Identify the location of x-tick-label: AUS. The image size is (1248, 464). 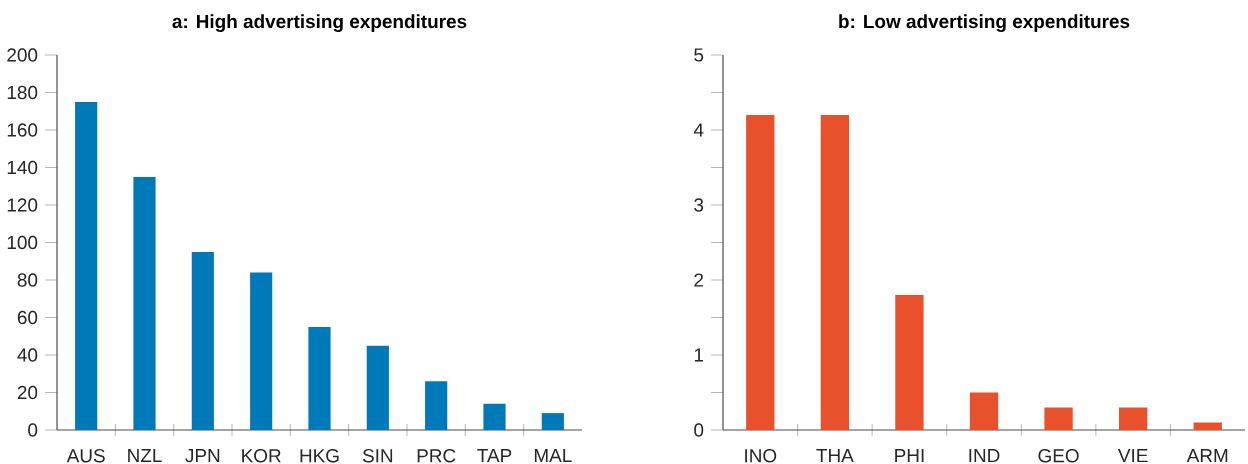
(85, 456).